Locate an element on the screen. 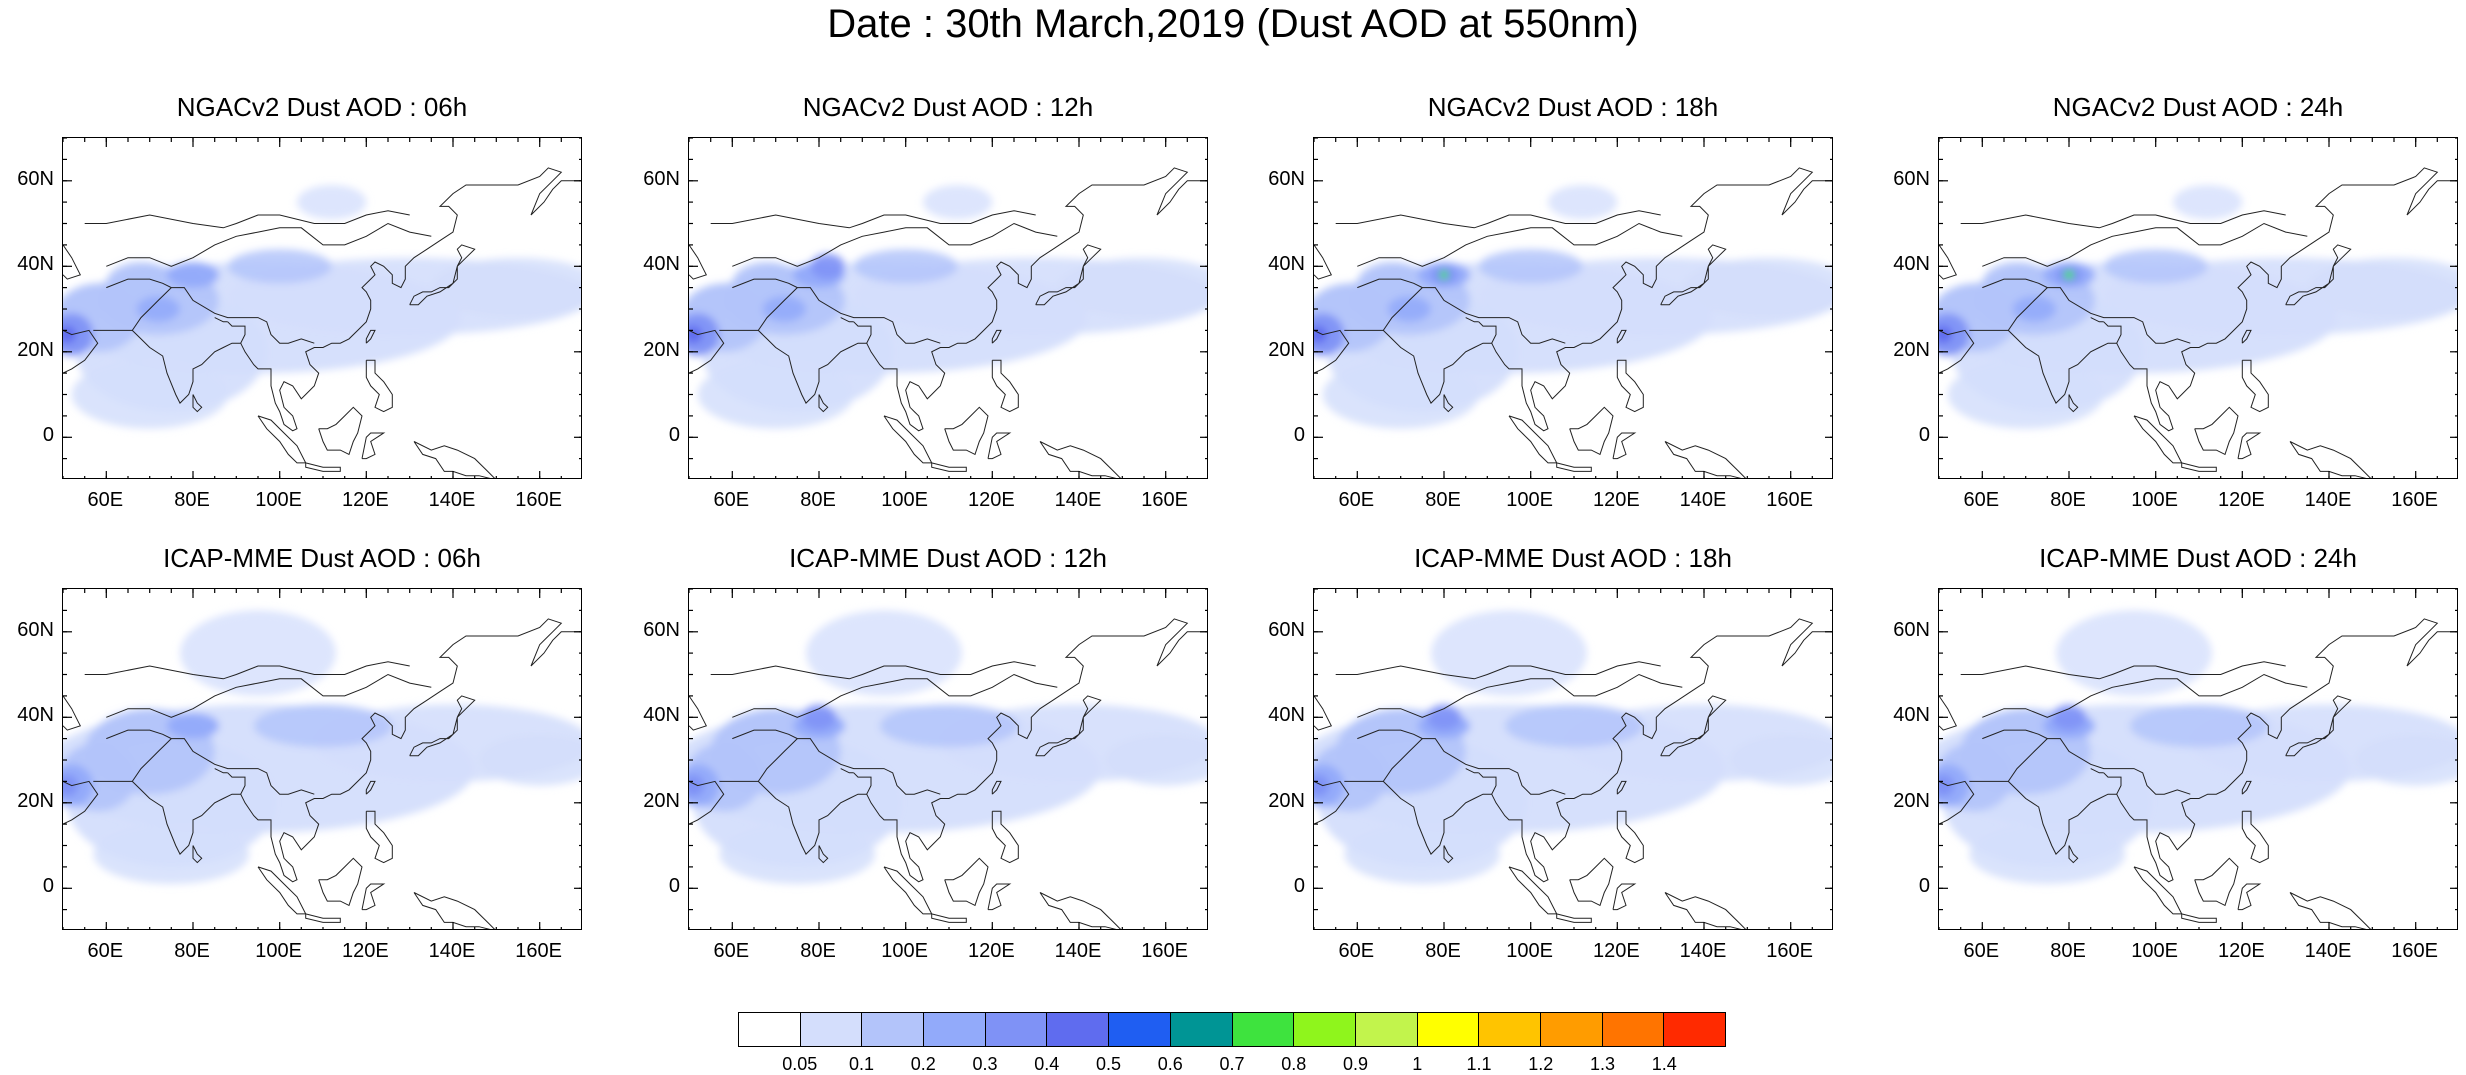 This screenshot has width=2466, height=1075. lon-tick-label: 160E is located at coordinates (539, 500).